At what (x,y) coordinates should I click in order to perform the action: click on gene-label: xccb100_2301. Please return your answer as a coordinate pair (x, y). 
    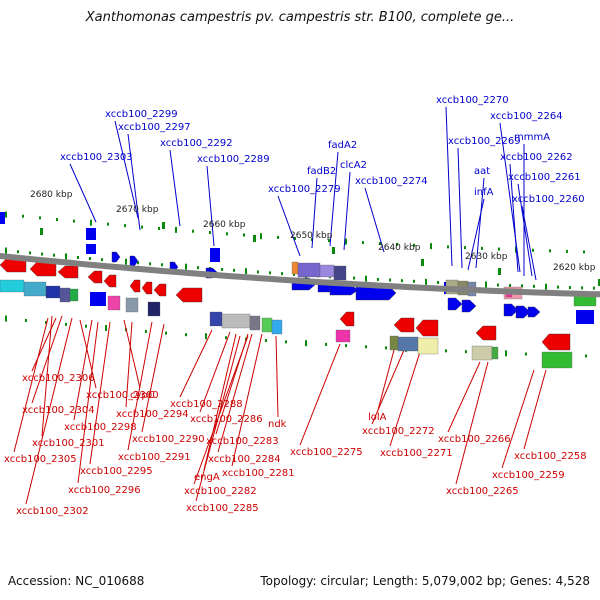
    Looking at the image, I should click on (68, 443).